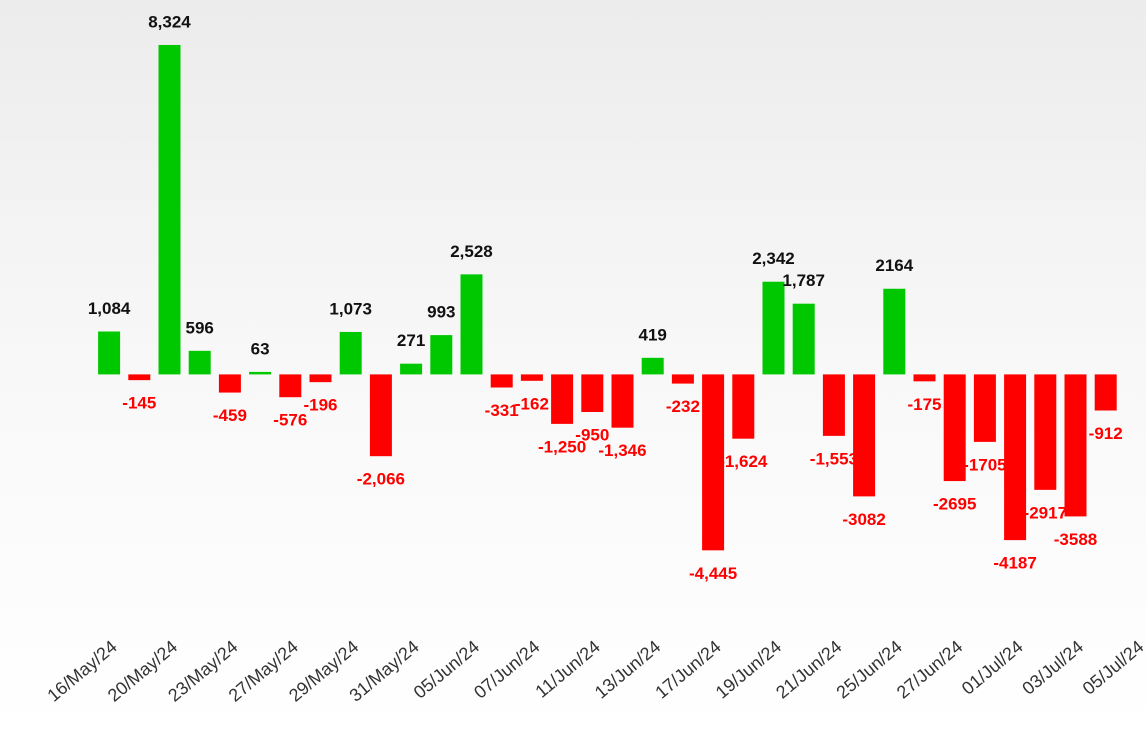  What do you see at coordinates (834, 458) in the screenshot?
I see `data-label: -1,553` at bounding box center [834, 458].